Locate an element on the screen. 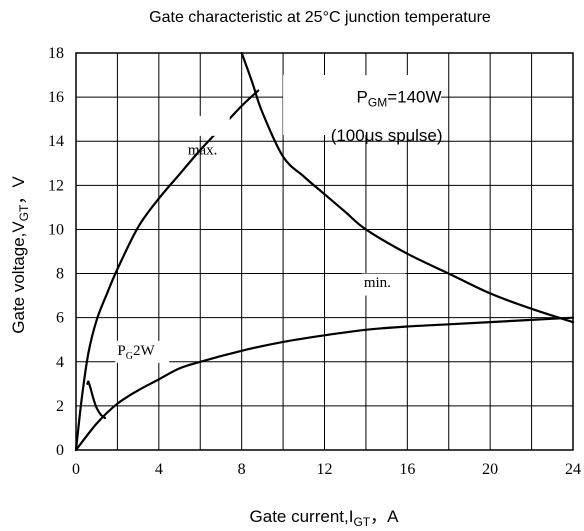 The width and height of the screenshot is (584, 531). x-tick-label: 16 is located at coordinates (407, 469).